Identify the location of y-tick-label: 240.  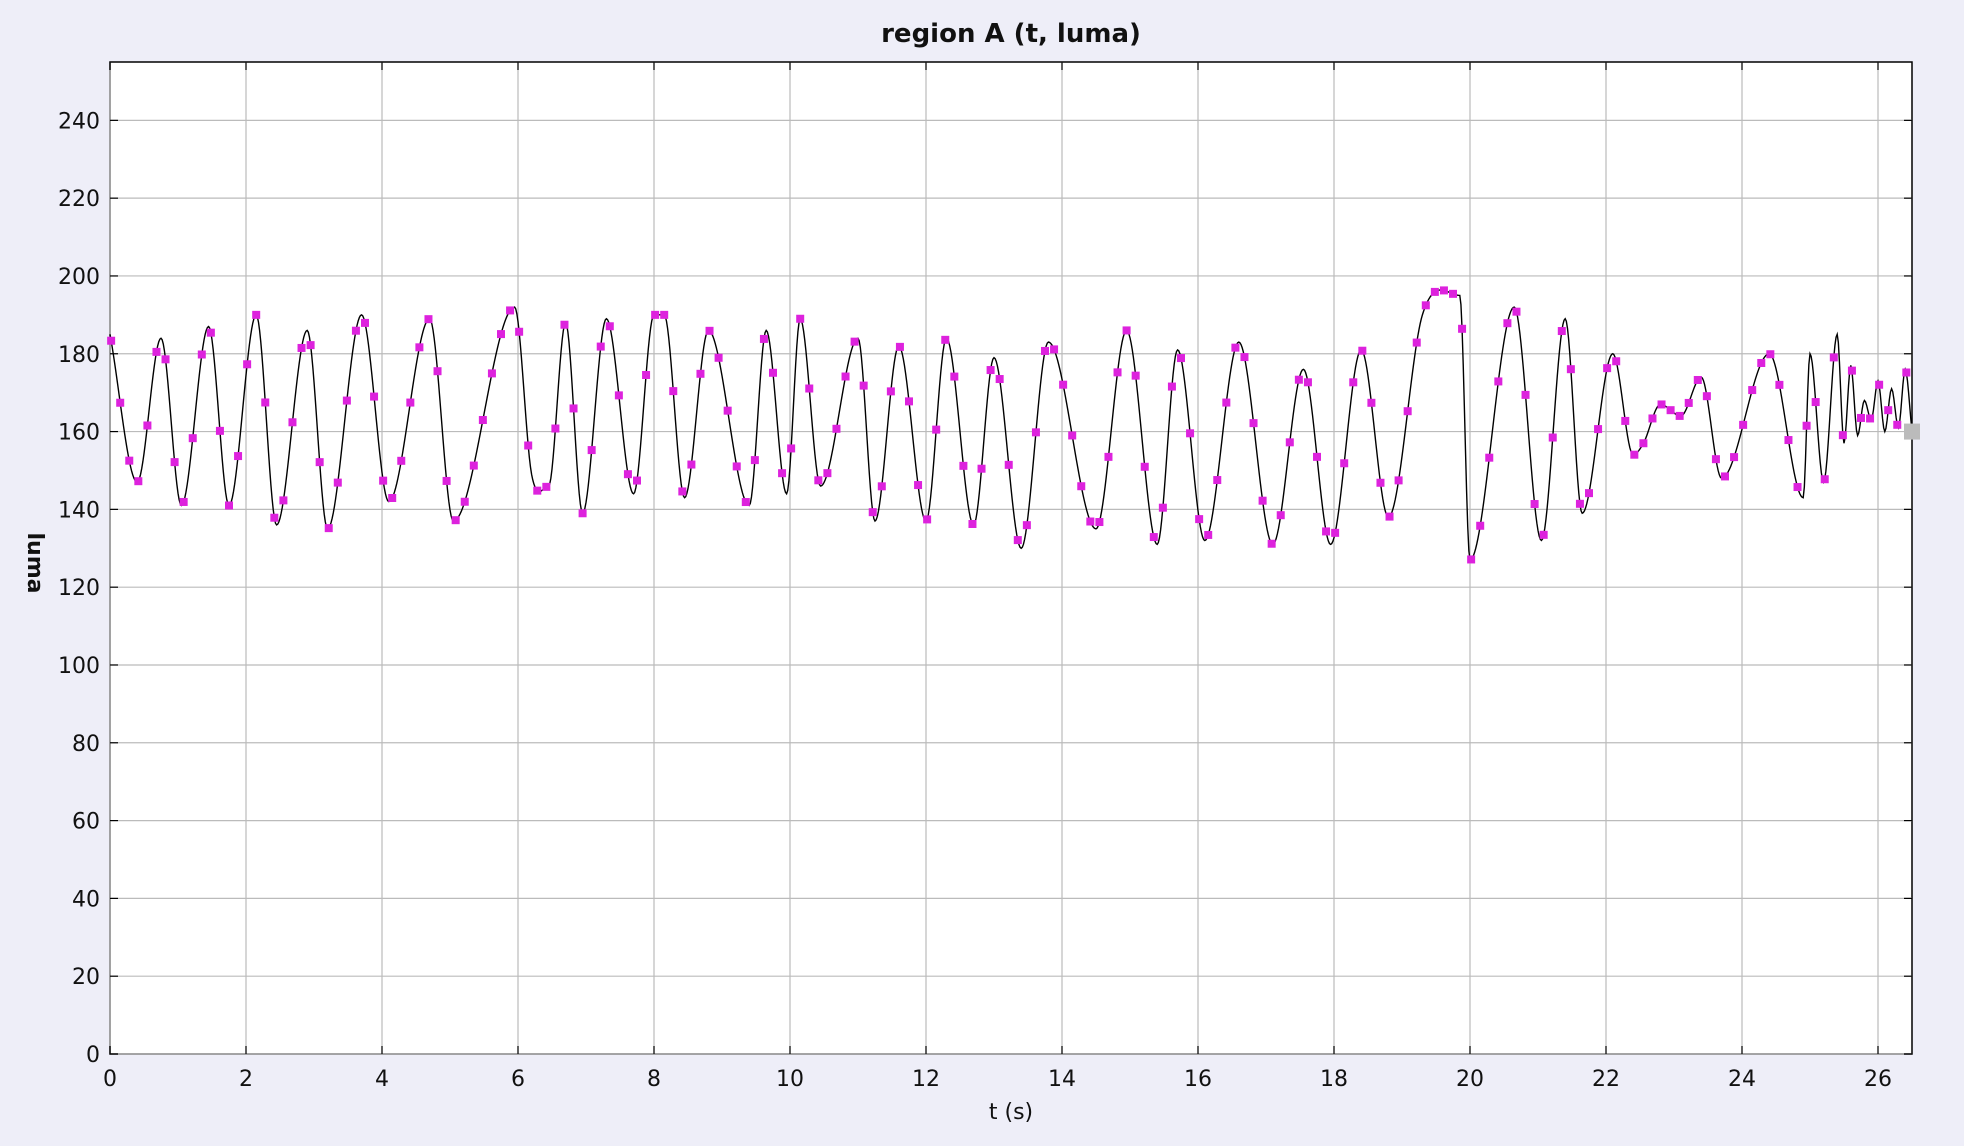
(79, 121).